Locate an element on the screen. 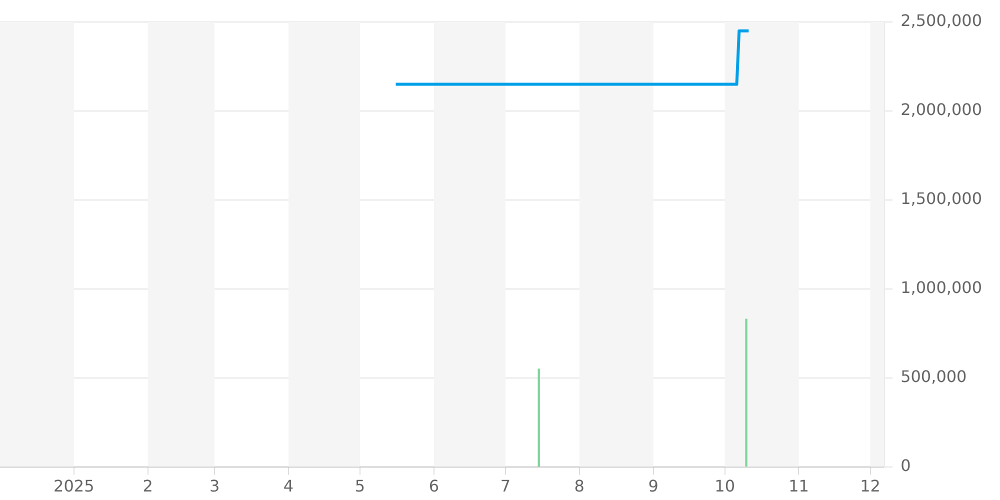  y-tick-label: 1,500,000 is located at coordinates (941, 198).